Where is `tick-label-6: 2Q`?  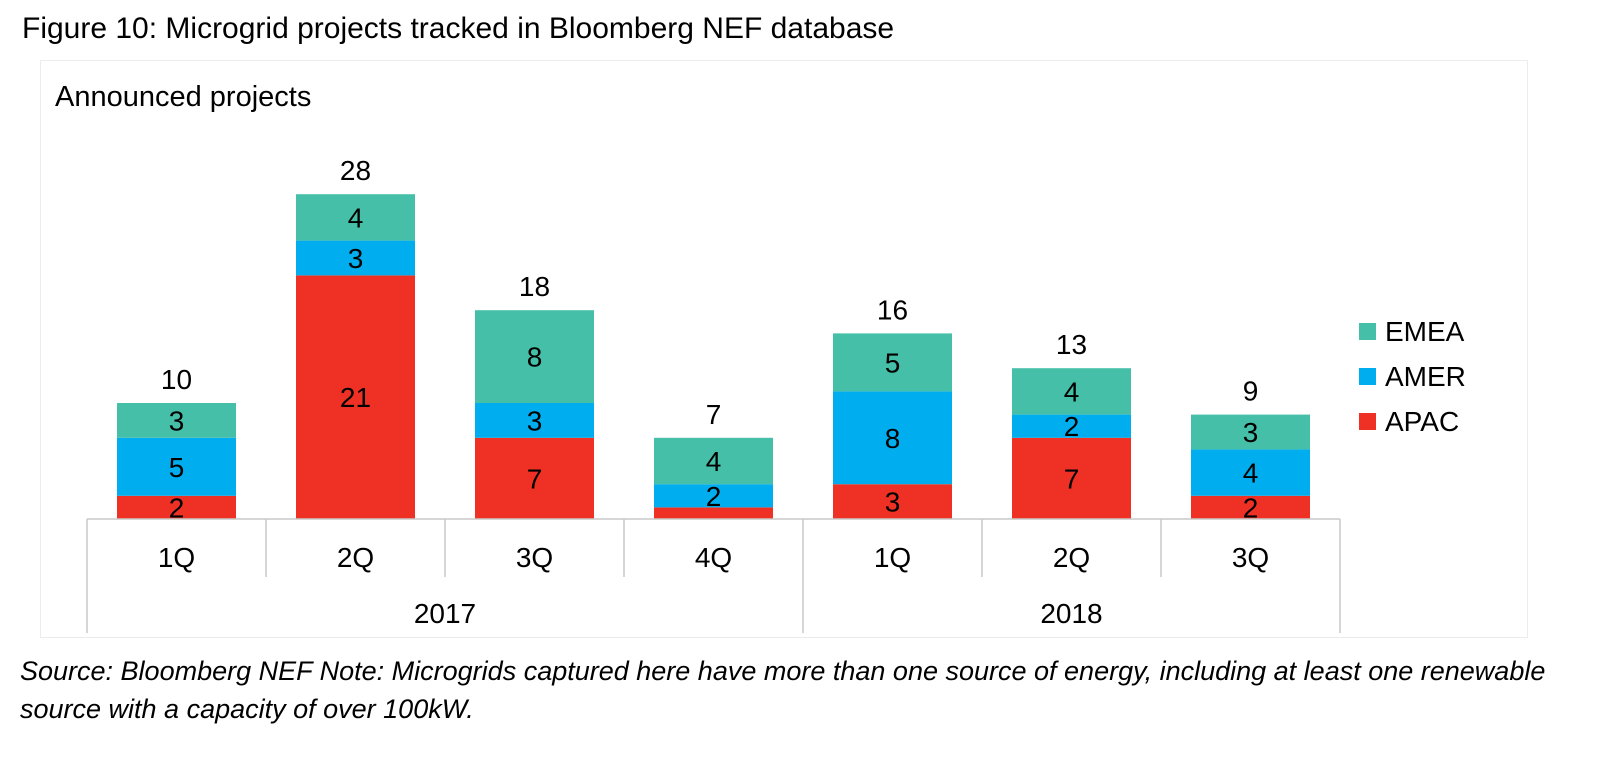 tick-label-6: 2Q is located at coordinates (1071, 557).